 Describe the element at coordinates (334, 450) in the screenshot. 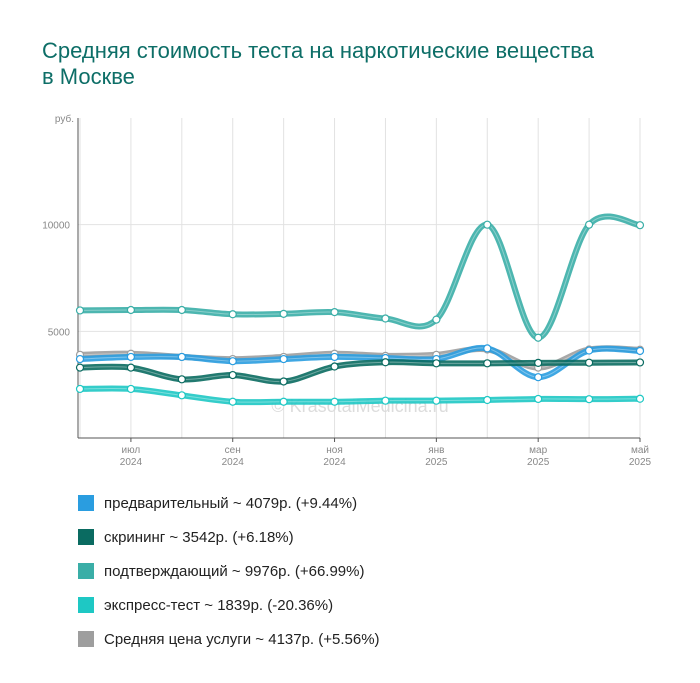

I see `x-tick-label-month: ноя` at that location.